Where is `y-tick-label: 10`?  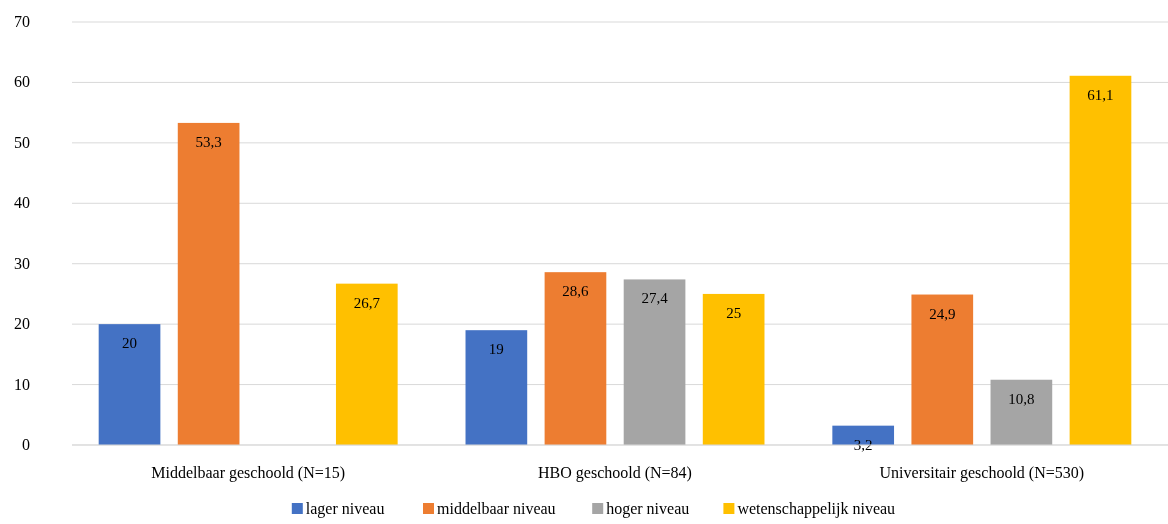
y-tick-label: 10 is located at coordinates (22, 384).